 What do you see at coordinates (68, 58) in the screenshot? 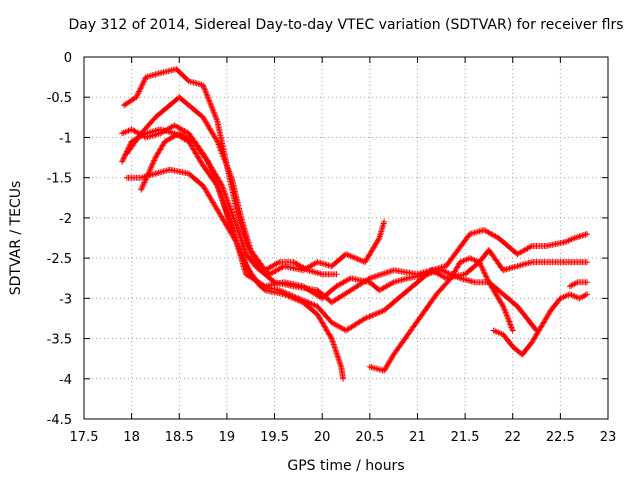
I see `y-tick-label: 0` at bounding box center [68, 58].